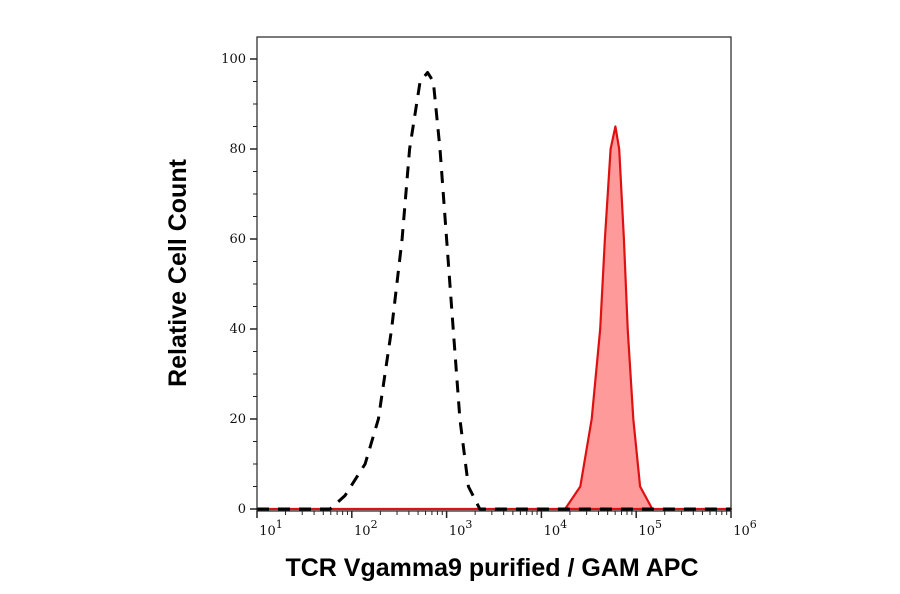 This screenshot has width=900, height=594. I want to click on x-tick-label: 10⁴, so click(556, 528).